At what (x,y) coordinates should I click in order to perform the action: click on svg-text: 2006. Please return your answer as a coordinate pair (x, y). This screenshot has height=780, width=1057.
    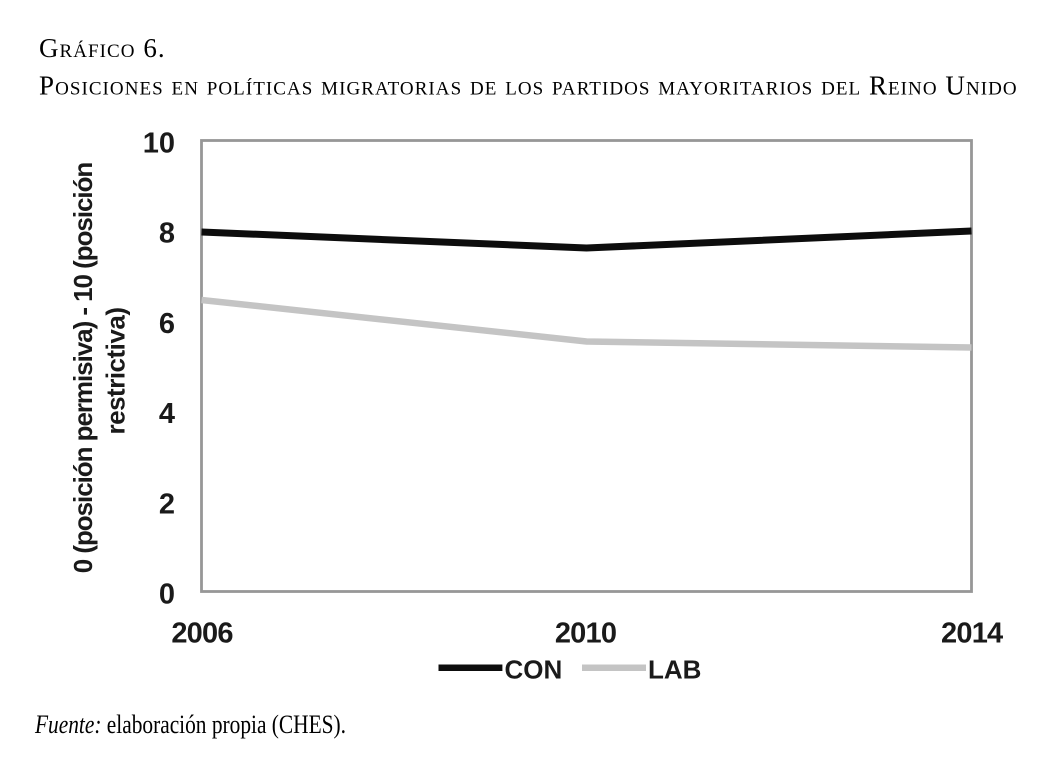
    Looking at the image, I should click on (202, 634).